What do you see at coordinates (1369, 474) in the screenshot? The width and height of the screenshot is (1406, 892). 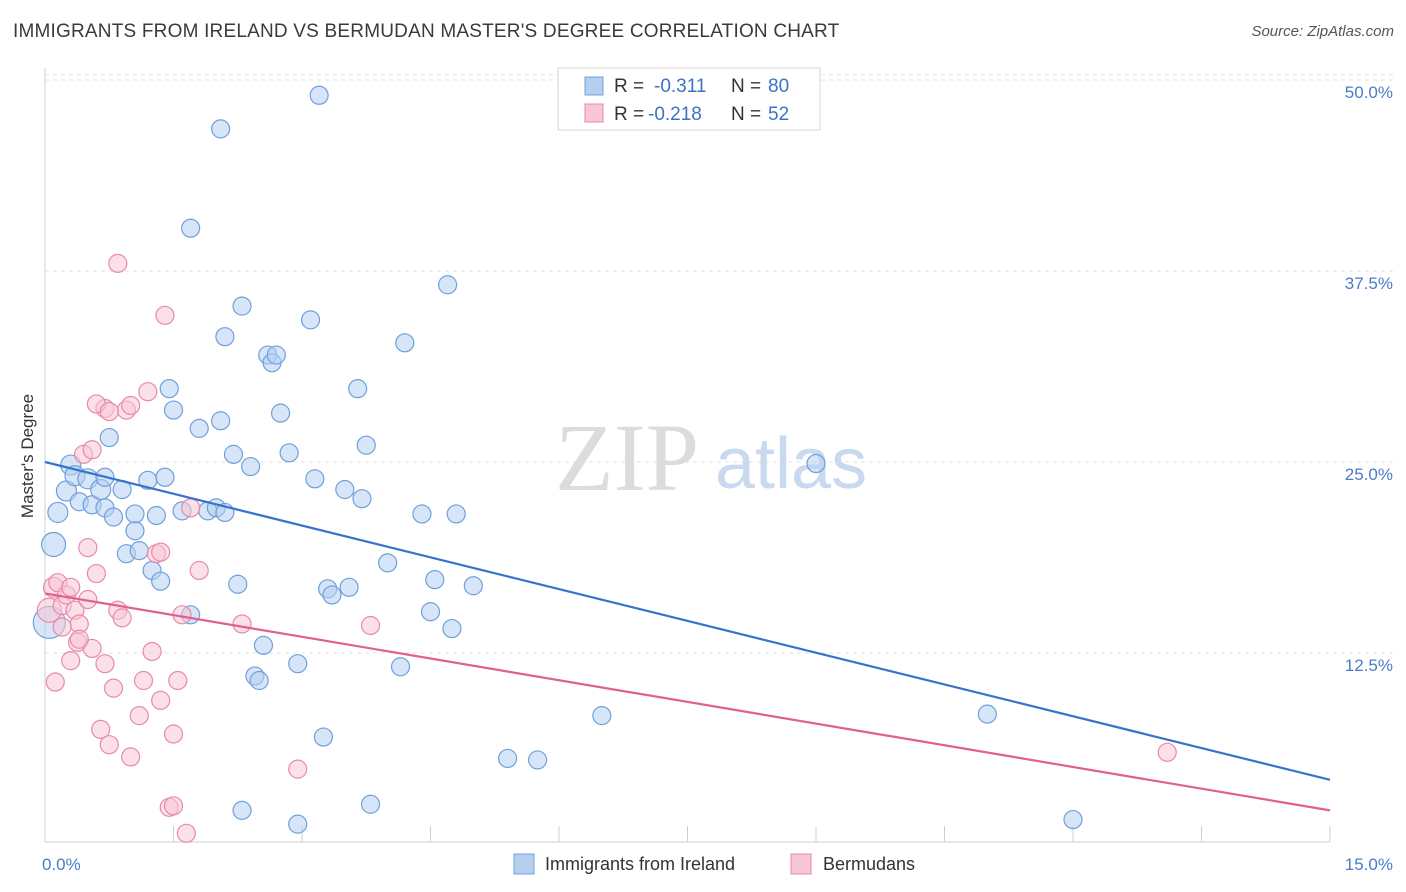 I see `y-tick-label-1: 25.0%` at bounding box center [1369, 474].